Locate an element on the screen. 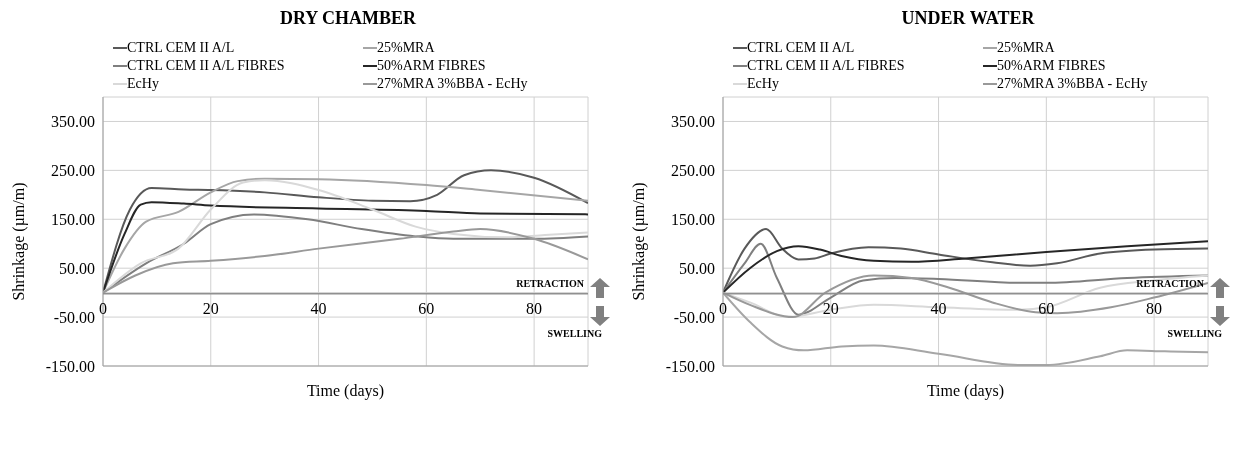 The image size is (1257, 452). line-series is located at coordinates (965, 267).